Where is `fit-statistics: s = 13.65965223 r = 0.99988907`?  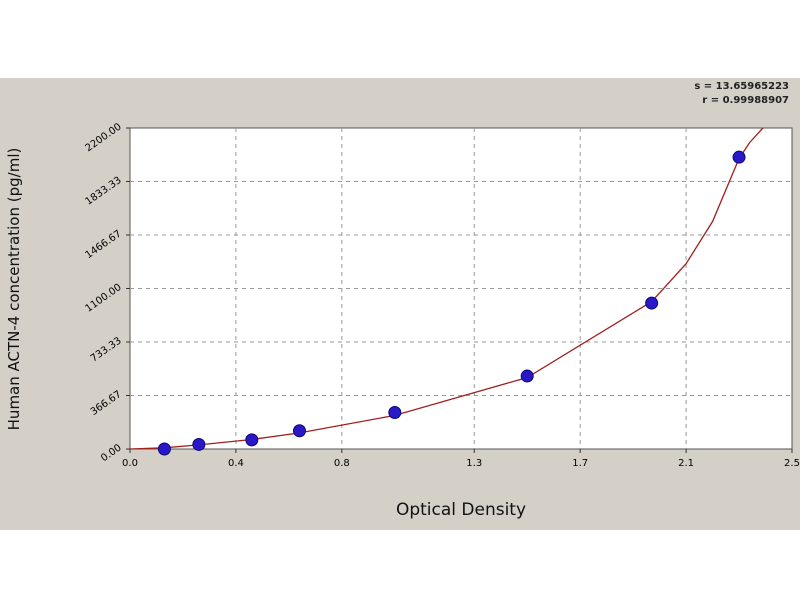
fit-statistics: s = 13.65965223 r = 0.99988907 is located at coordinates (741, 93).